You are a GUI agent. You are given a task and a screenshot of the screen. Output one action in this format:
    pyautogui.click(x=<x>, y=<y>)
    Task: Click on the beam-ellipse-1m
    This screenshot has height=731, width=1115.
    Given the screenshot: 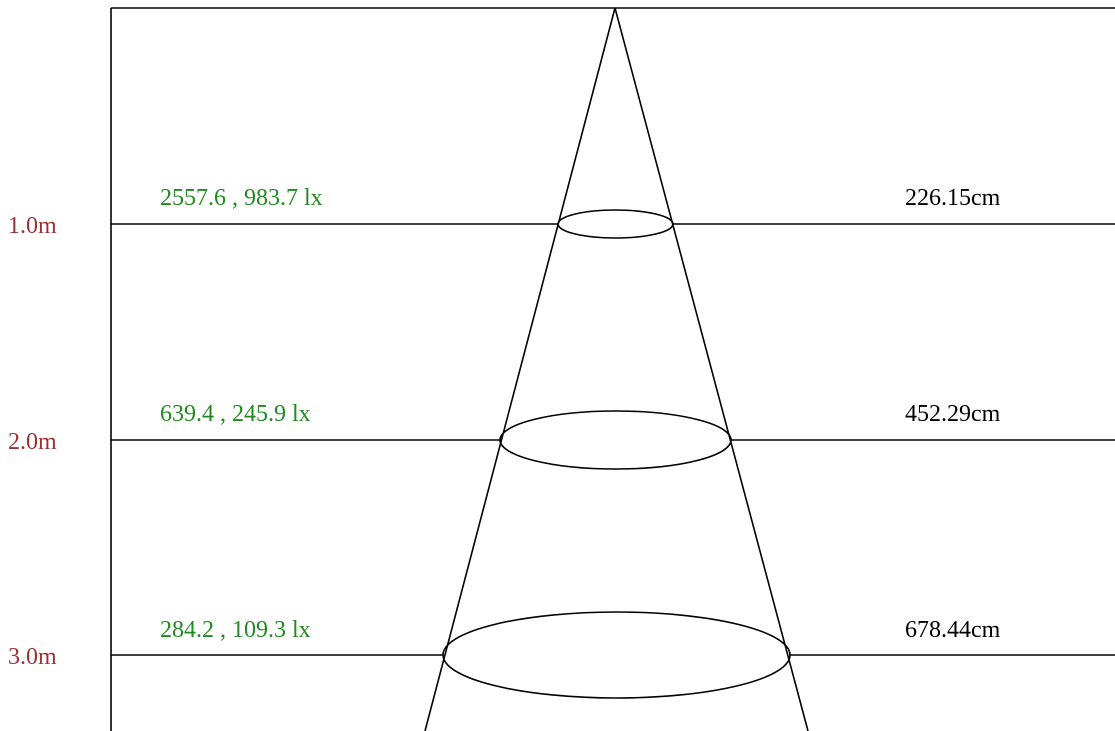 What is the action you would take?
    pyautogui.click(x=615, y=224)
    